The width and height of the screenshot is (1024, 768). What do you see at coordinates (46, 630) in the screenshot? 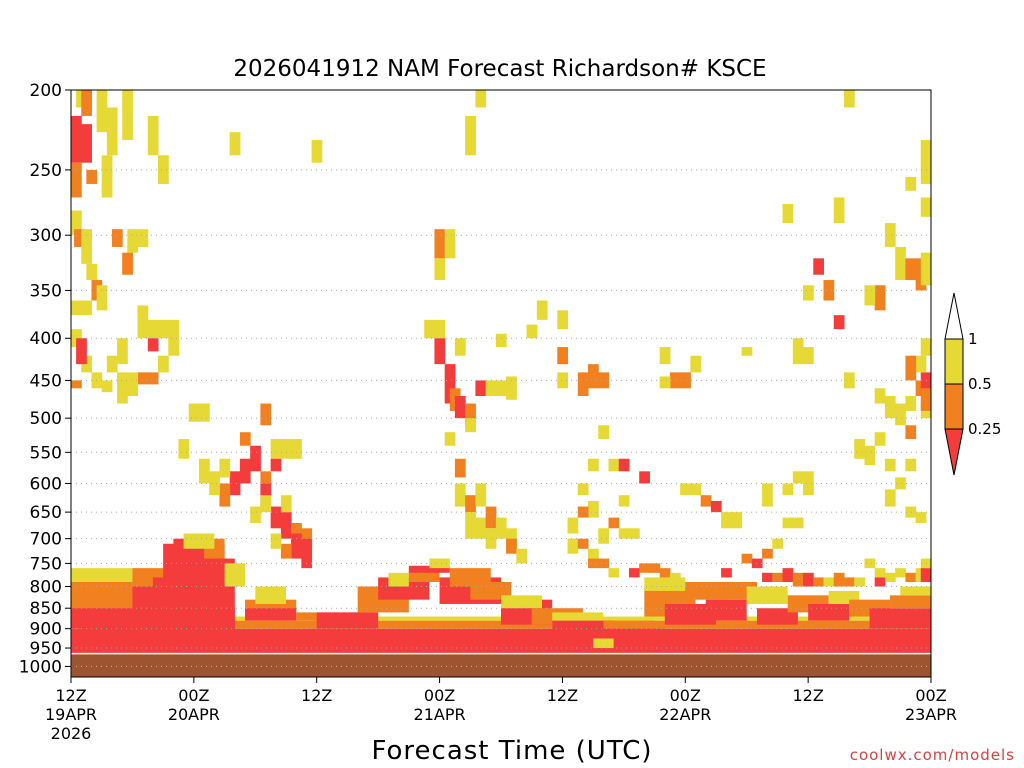
I see `y-tick-label-900: 900` at bounding box center [46, 630].